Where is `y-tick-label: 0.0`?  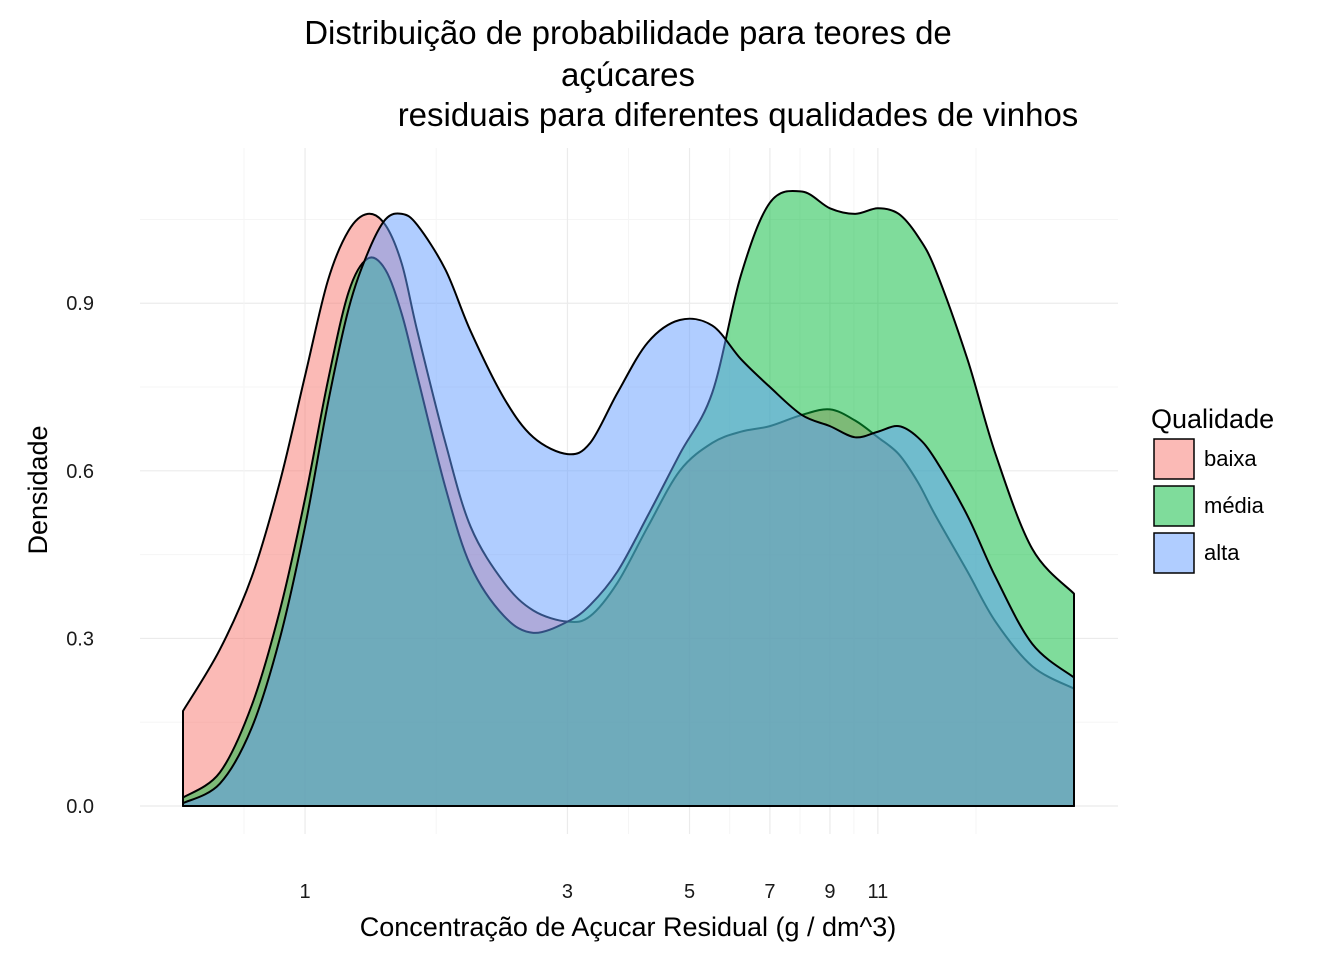
y-tick-label: 0.0 is located at coordinates (80, 807).